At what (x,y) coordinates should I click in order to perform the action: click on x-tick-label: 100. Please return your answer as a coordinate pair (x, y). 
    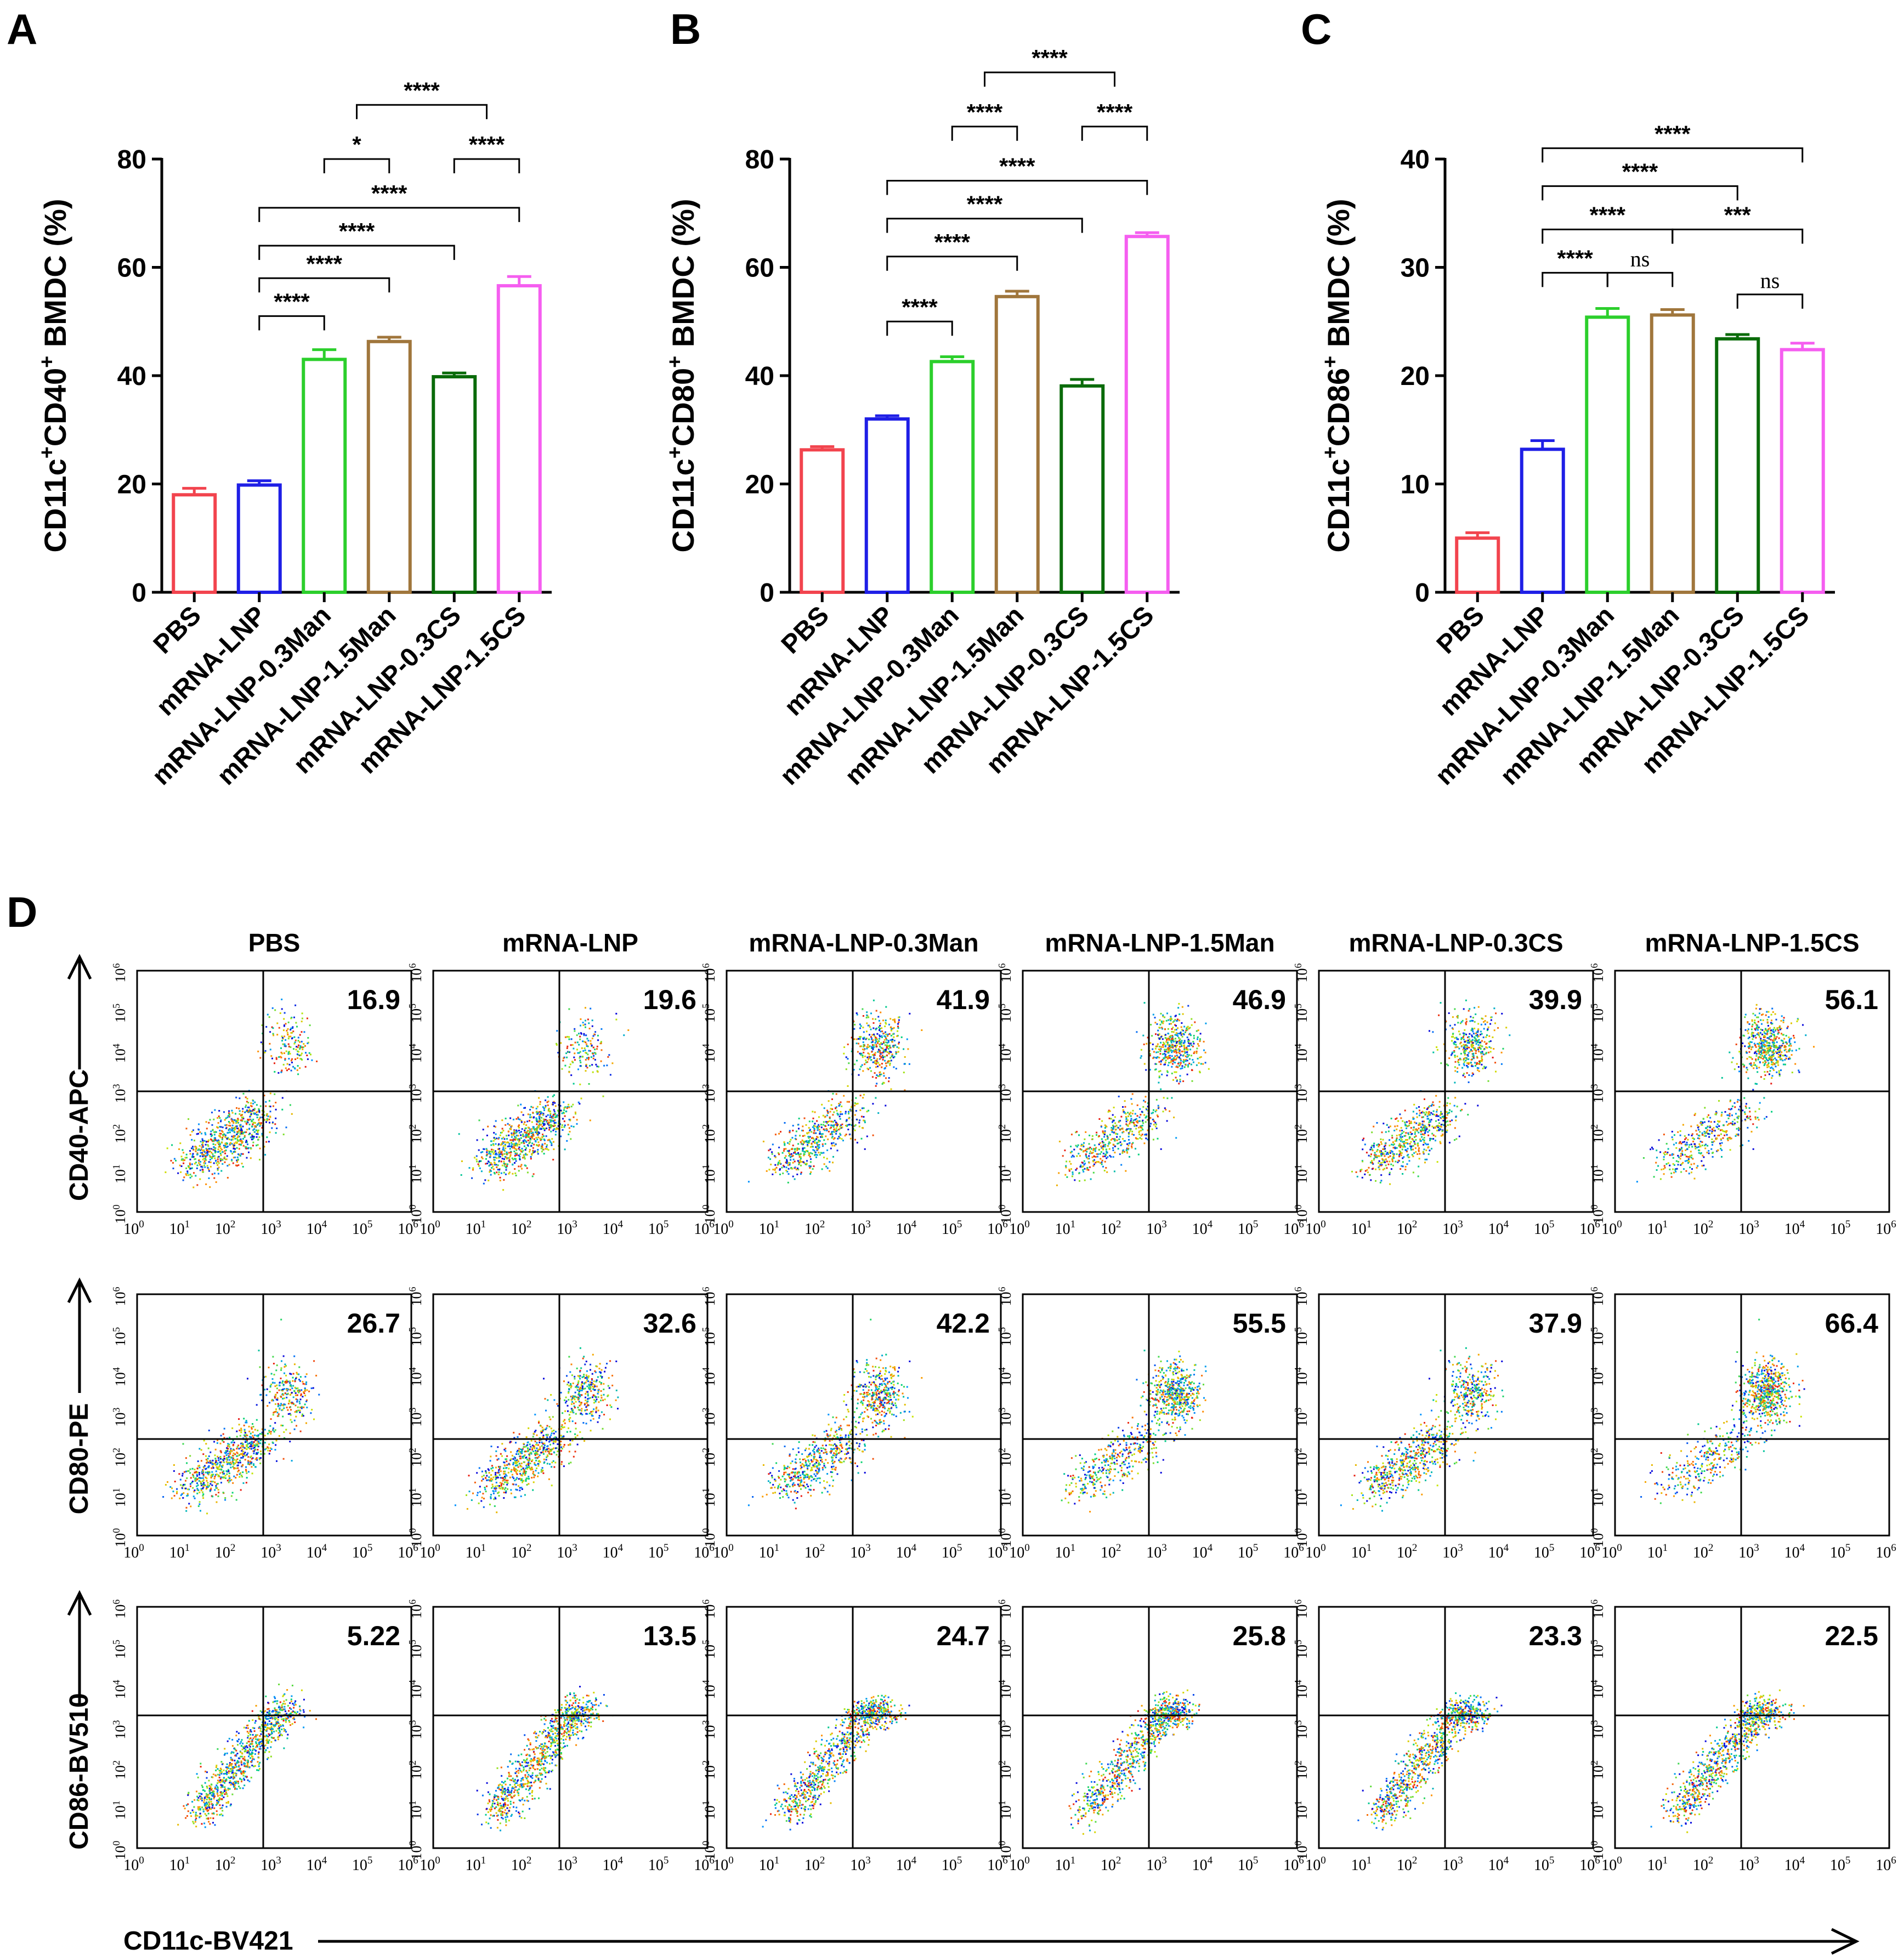
    Looking at the image, I should click on (133, 1228).